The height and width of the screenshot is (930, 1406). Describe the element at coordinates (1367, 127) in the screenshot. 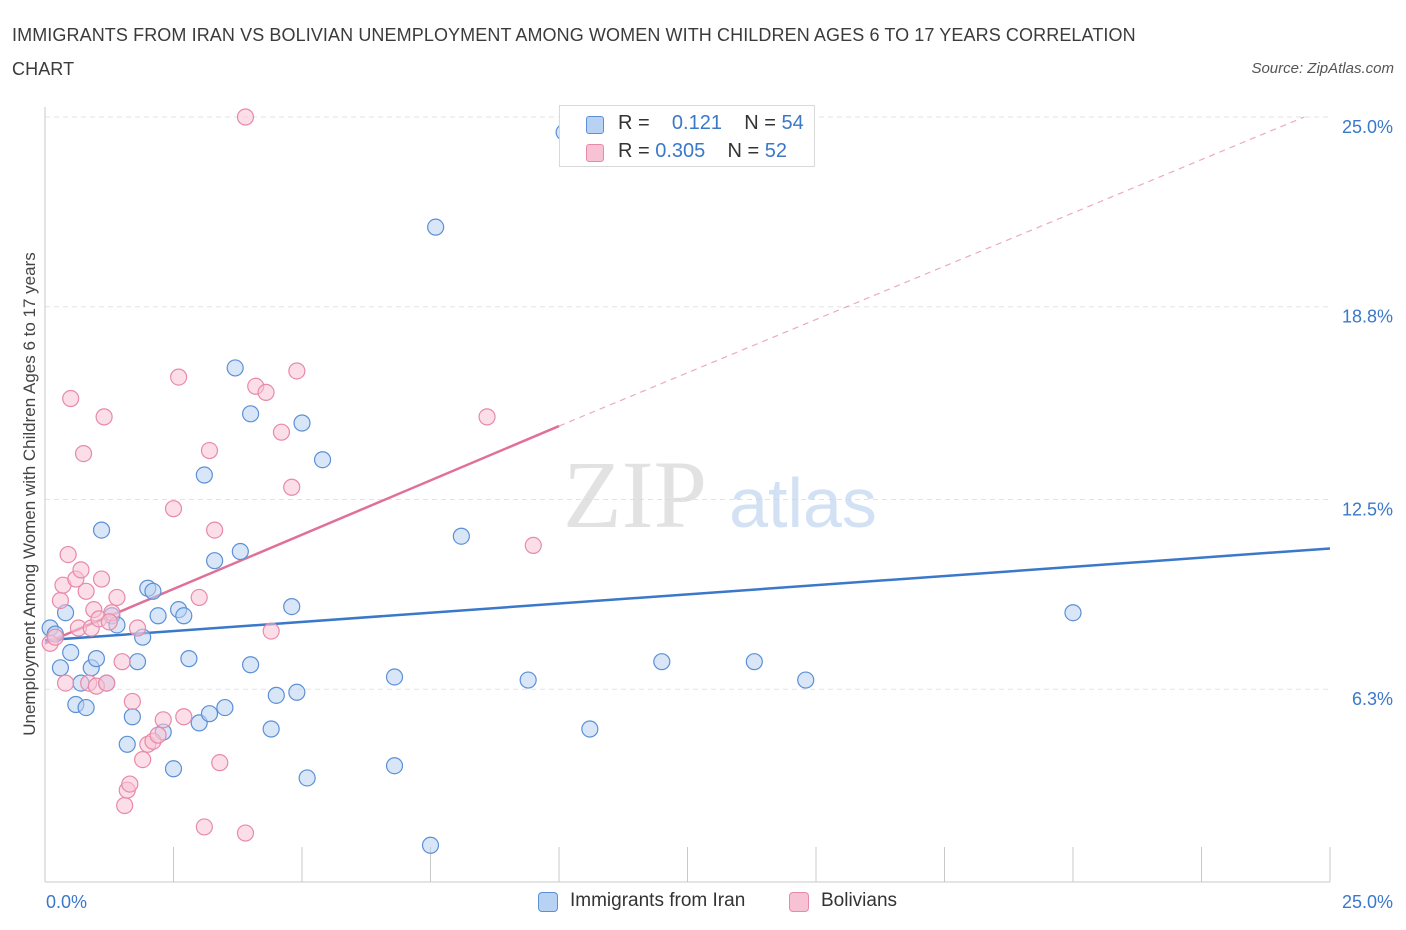

I see `y-tick-label: 25.0%` at that location.